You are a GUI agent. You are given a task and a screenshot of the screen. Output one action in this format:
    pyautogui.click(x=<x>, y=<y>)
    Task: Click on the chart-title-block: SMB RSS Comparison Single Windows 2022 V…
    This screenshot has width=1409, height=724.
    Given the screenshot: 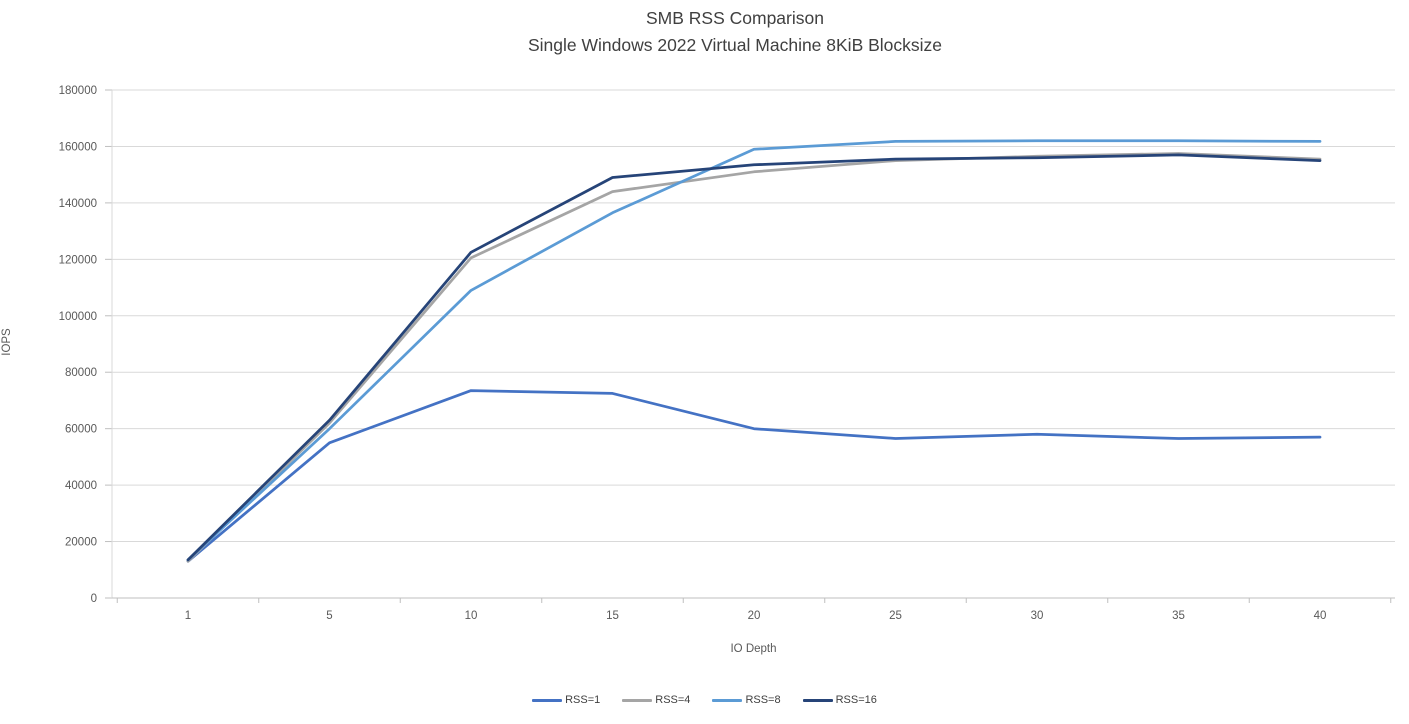 What is the action you would take?
    pyautogui.click(x=735, y=32)
    